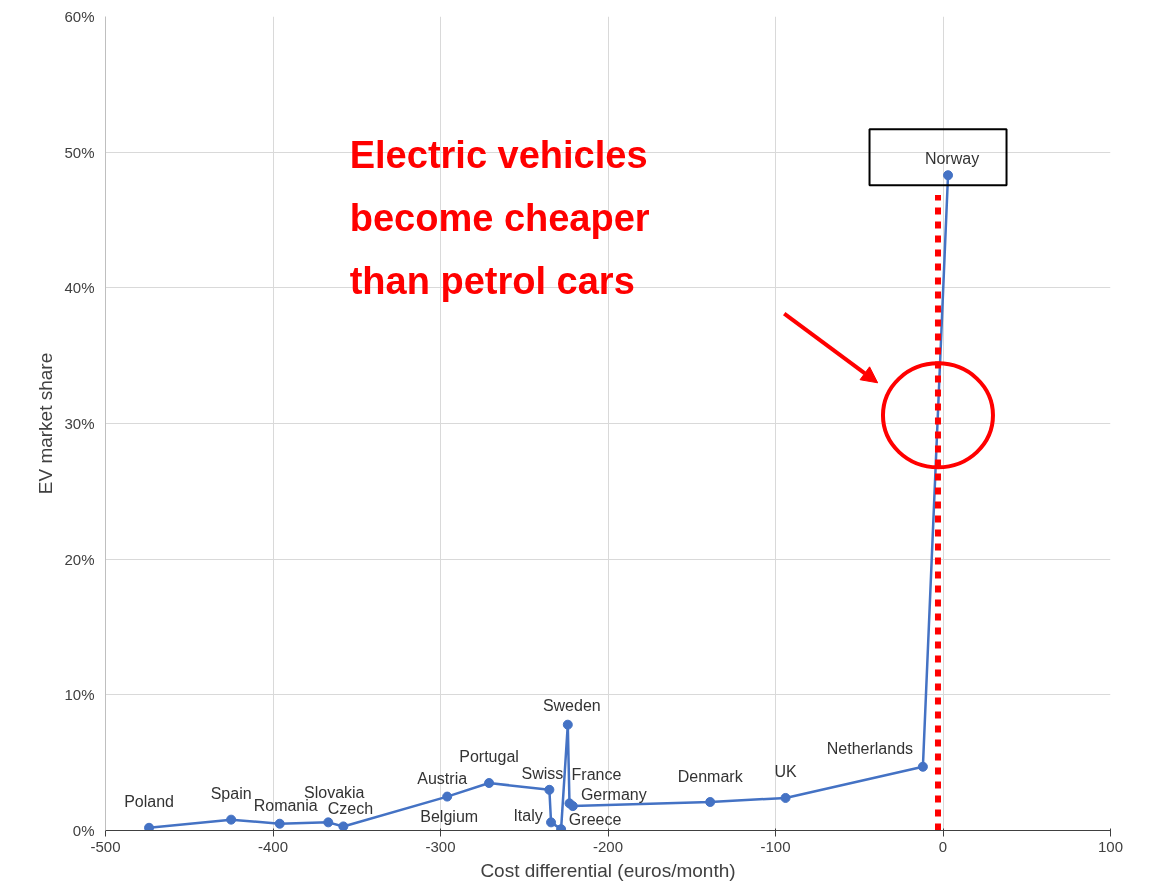  I want to click on annotation: Belgium, so click(449, 817).